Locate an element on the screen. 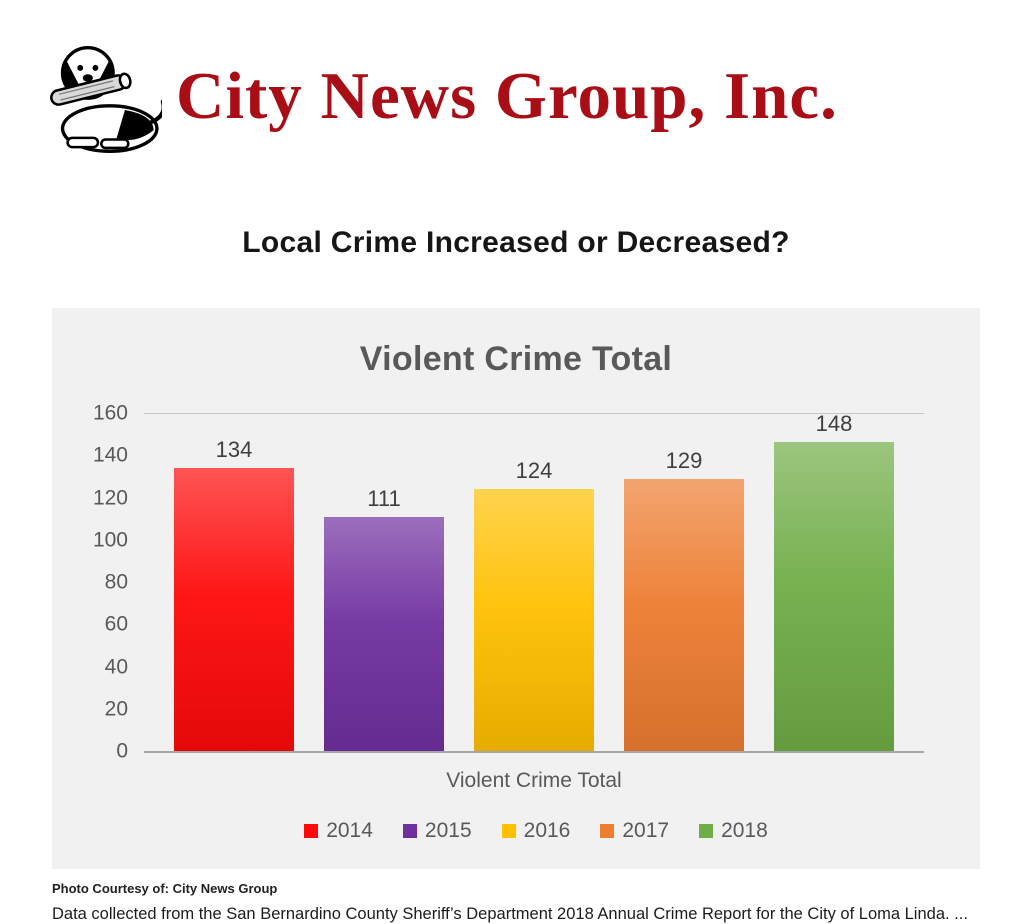 The height and width of the screenshot is (924, 1032). bar-group-2014: 134 is located at coordinates (234, 582).